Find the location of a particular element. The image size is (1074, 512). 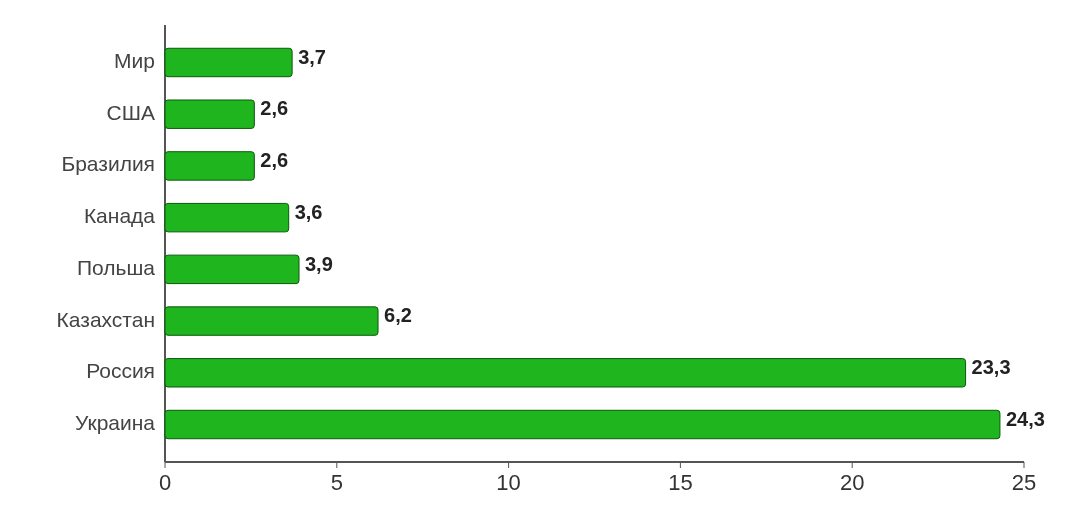

data-label: 3,7 is located at coordinates (312, 56).